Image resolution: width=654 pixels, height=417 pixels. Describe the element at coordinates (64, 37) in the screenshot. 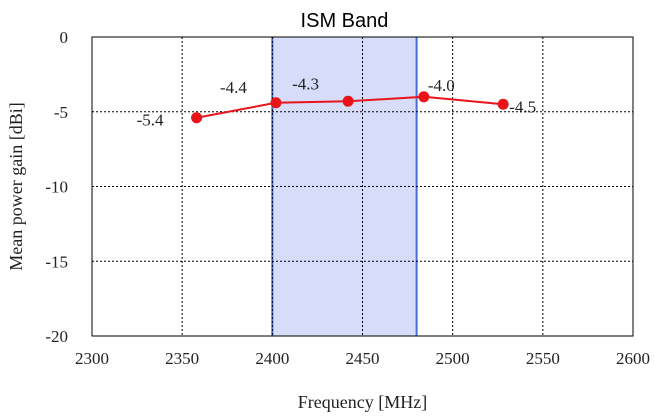

I see `y-tick-label: 0` at that location.